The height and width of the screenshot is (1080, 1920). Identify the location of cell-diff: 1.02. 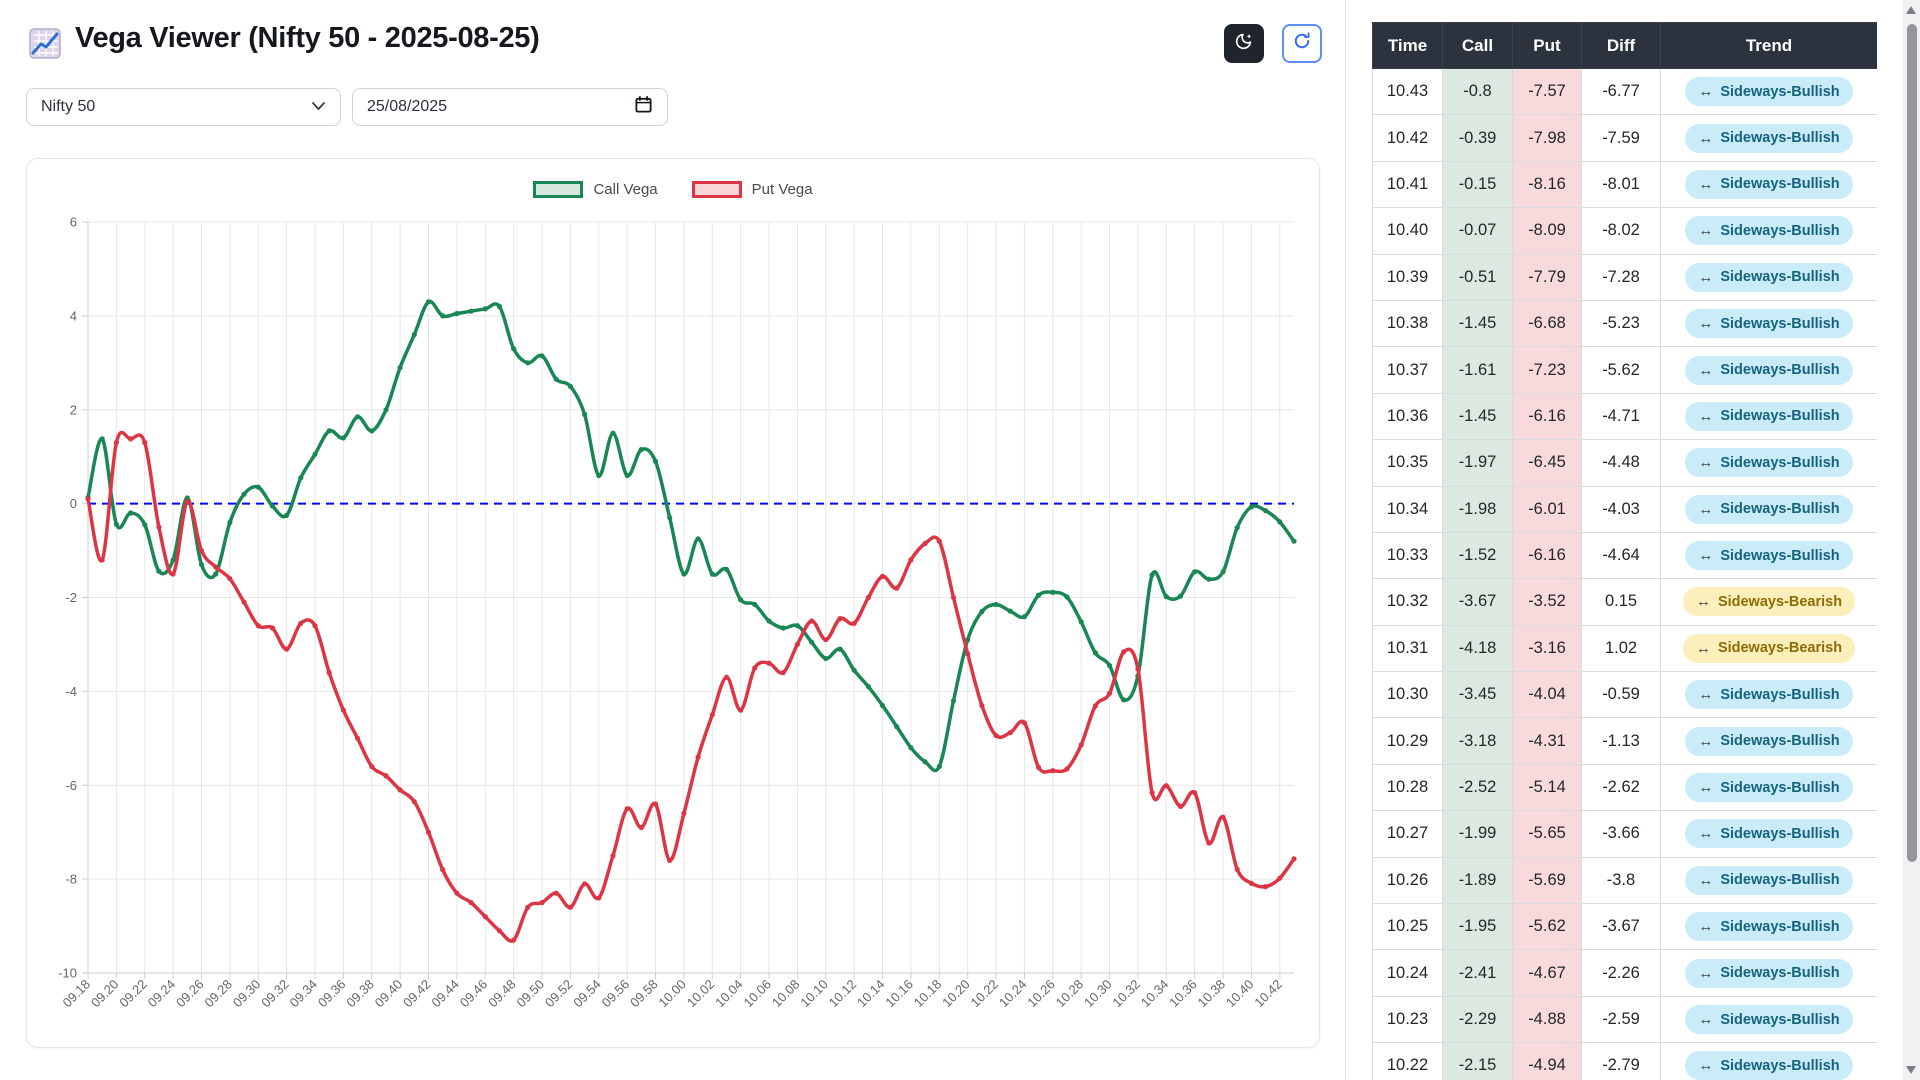
(1621, 648).